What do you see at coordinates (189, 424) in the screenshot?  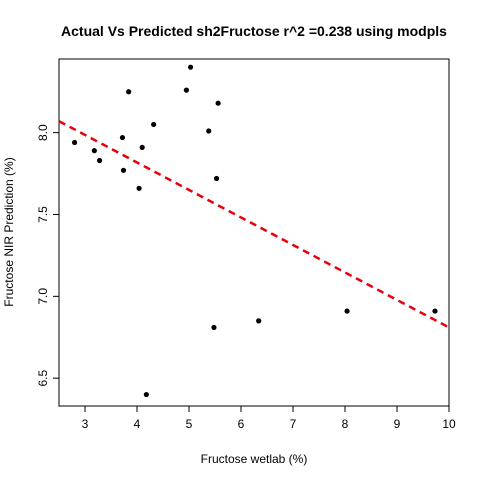 I see `x-tick-label: 5` at bounding box center [189, 424].